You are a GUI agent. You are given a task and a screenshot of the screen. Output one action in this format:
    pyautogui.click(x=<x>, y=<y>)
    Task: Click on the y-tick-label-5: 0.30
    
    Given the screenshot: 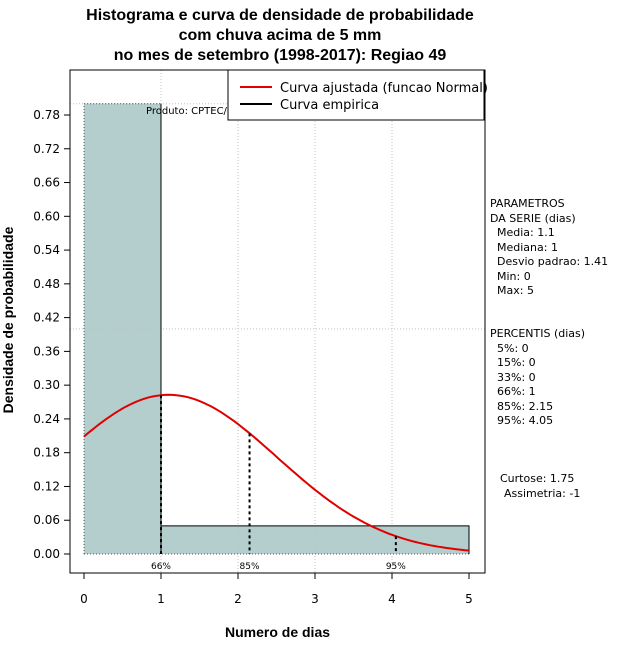 What is the action you would take?
    pyautogui.click(x=46, y=385)
    